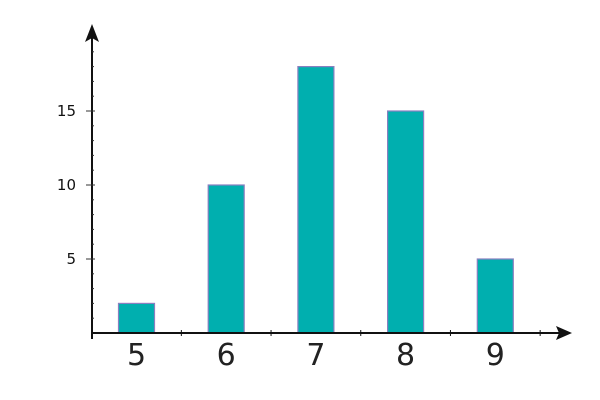 Image resolution: width=600 pixels, height=400 pixels. I want to click on x-tick-label: 9, so click(495, 355).